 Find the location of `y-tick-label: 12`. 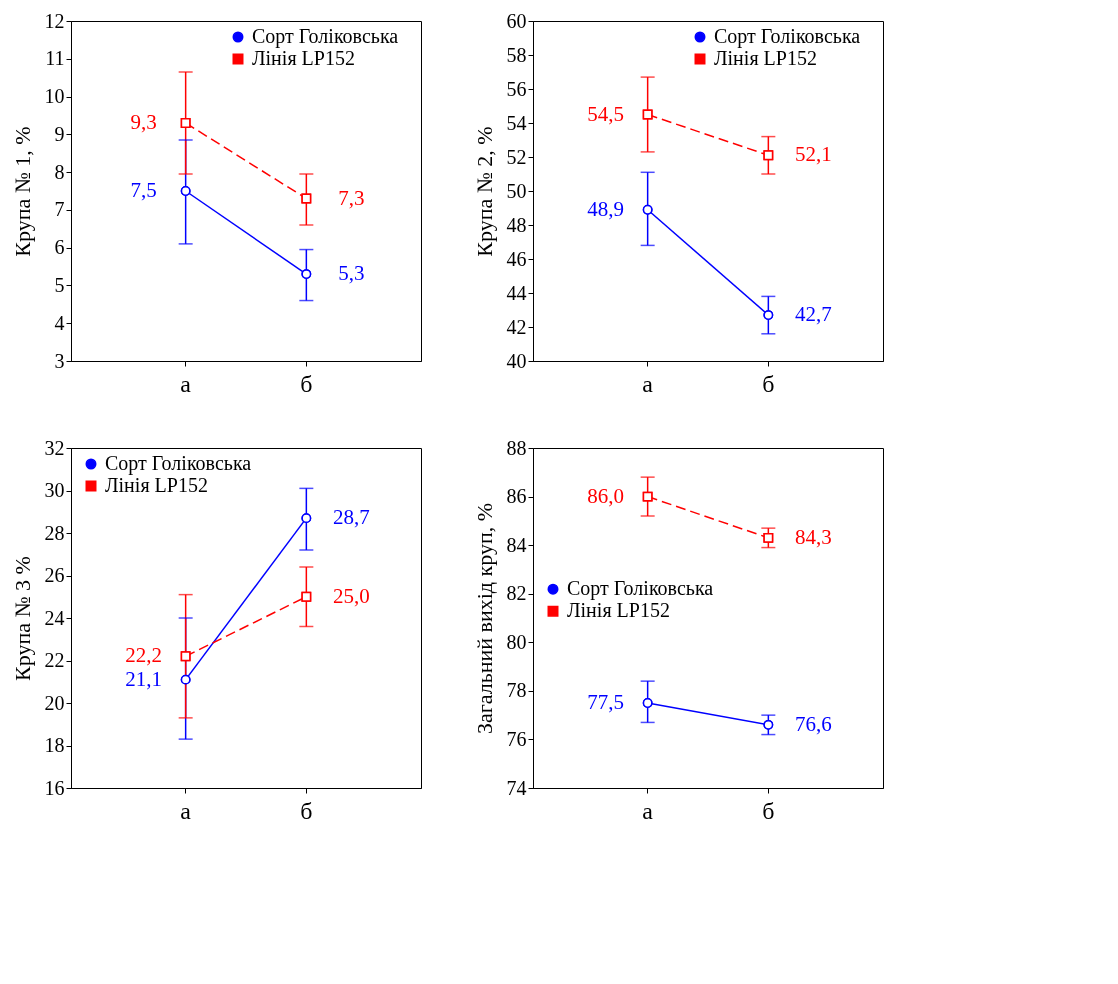

y-tick-label: 12 is located at coordinates (54, 20).